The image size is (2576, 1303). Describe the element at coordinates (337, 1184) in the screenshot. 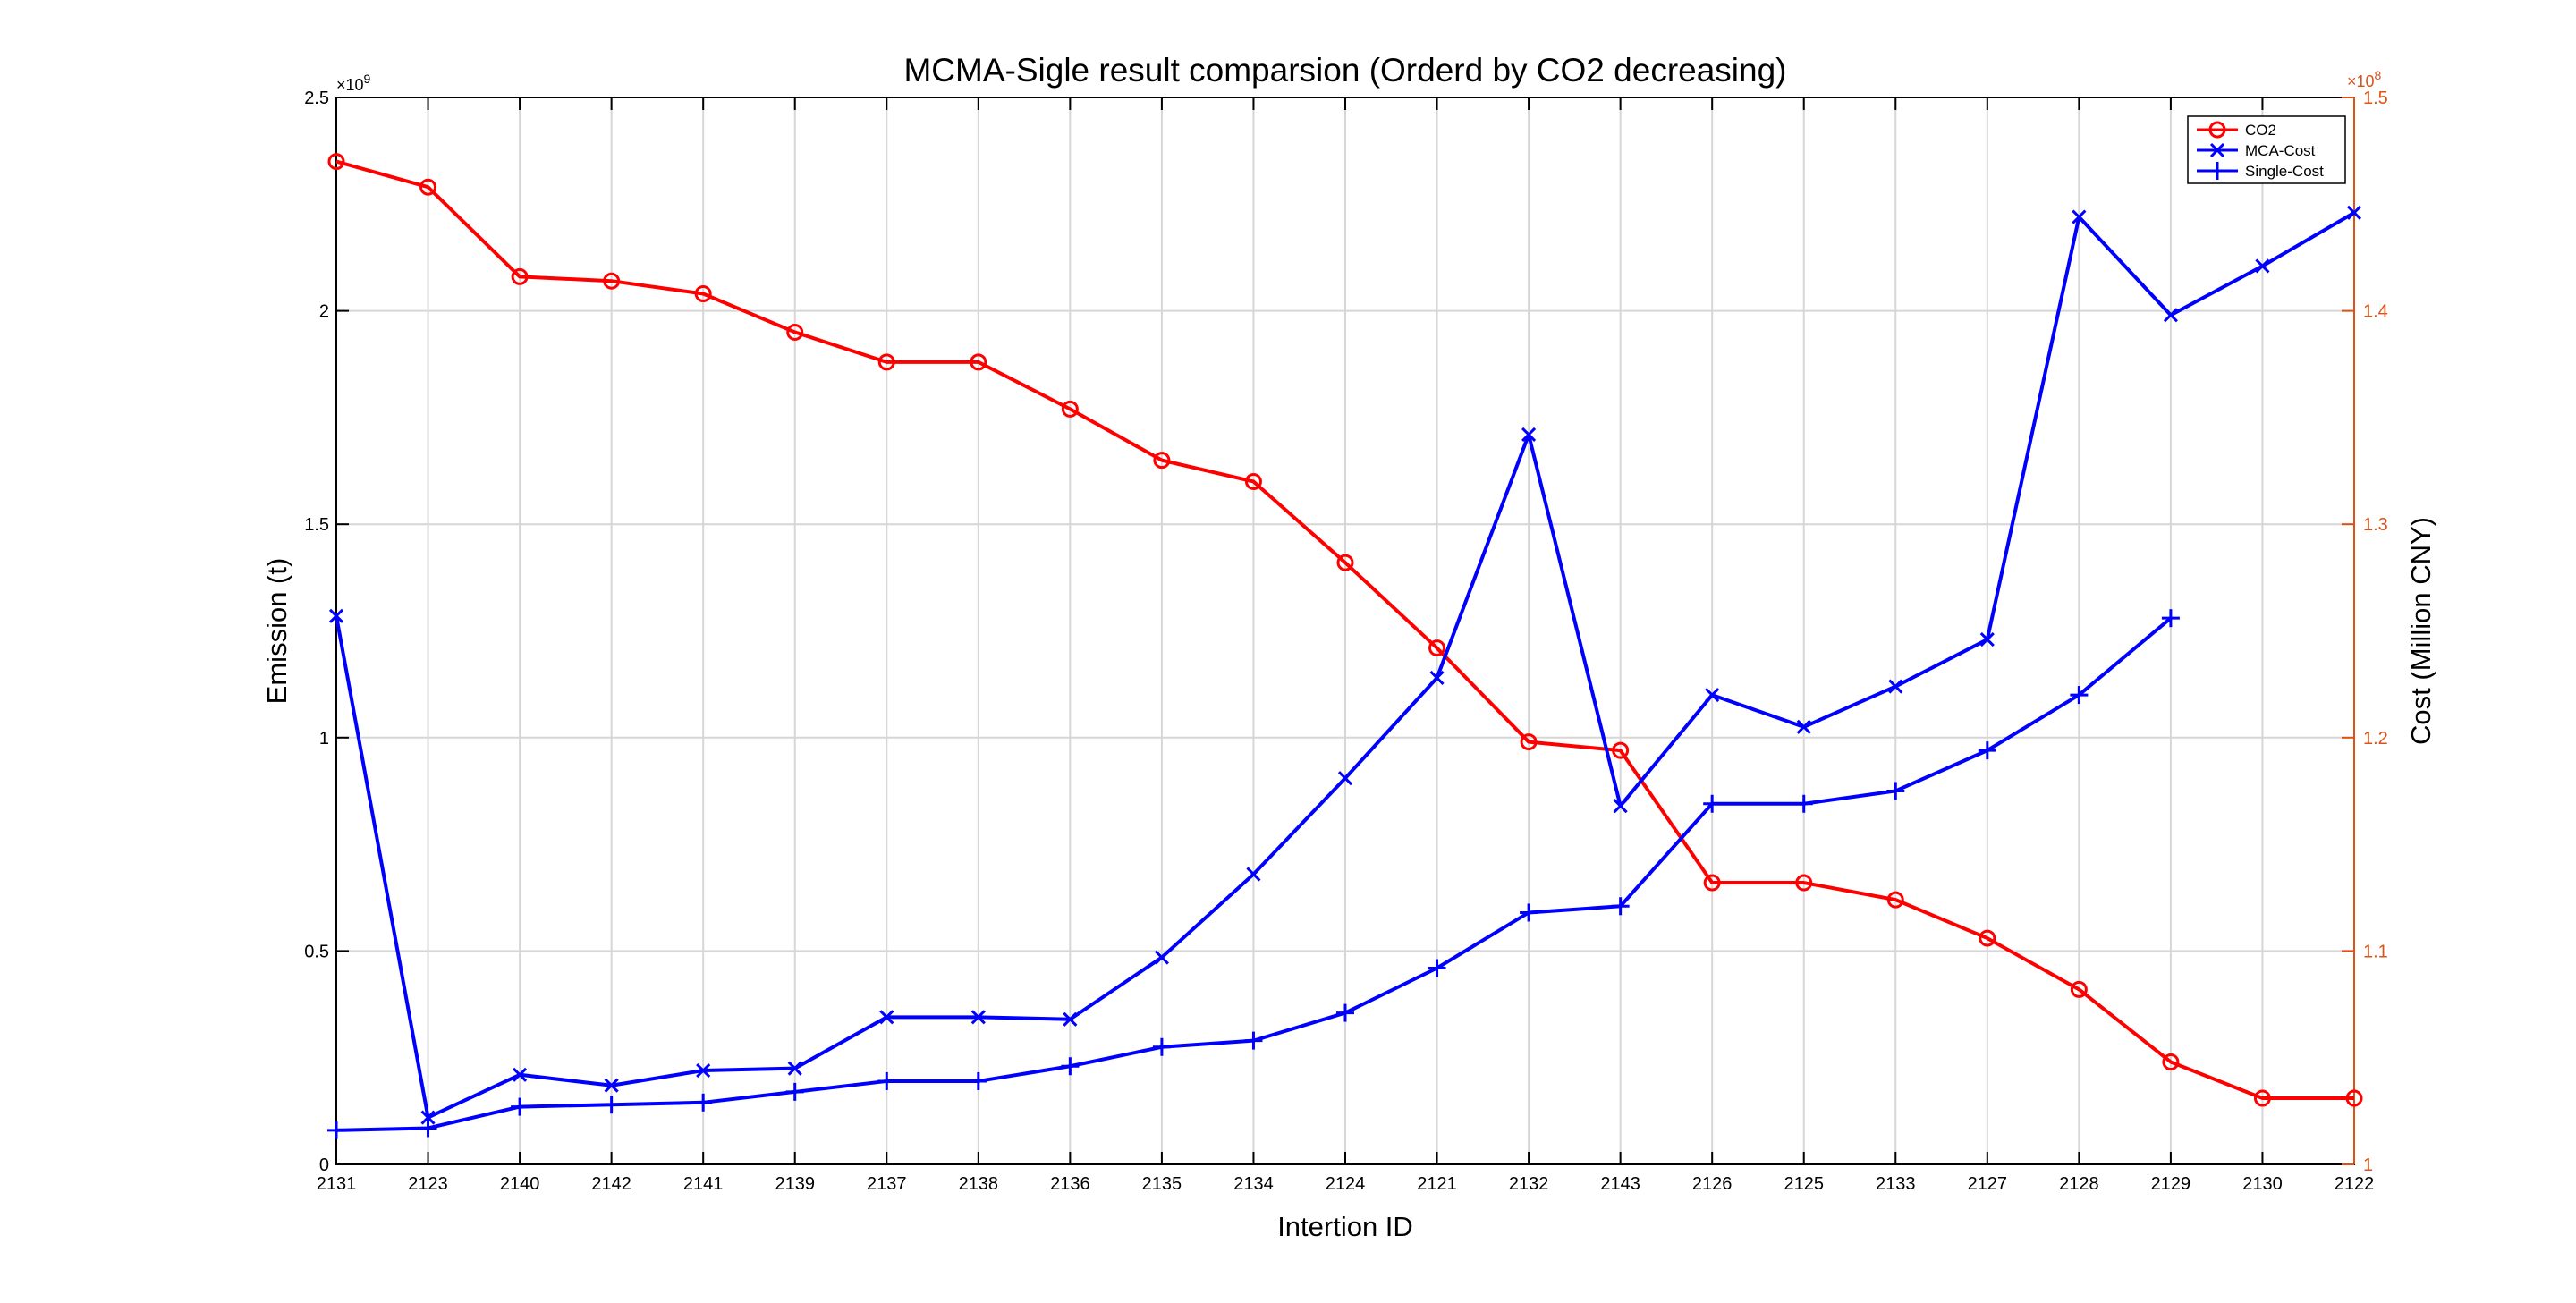

I see `x-tick-label: 2131` at that location.